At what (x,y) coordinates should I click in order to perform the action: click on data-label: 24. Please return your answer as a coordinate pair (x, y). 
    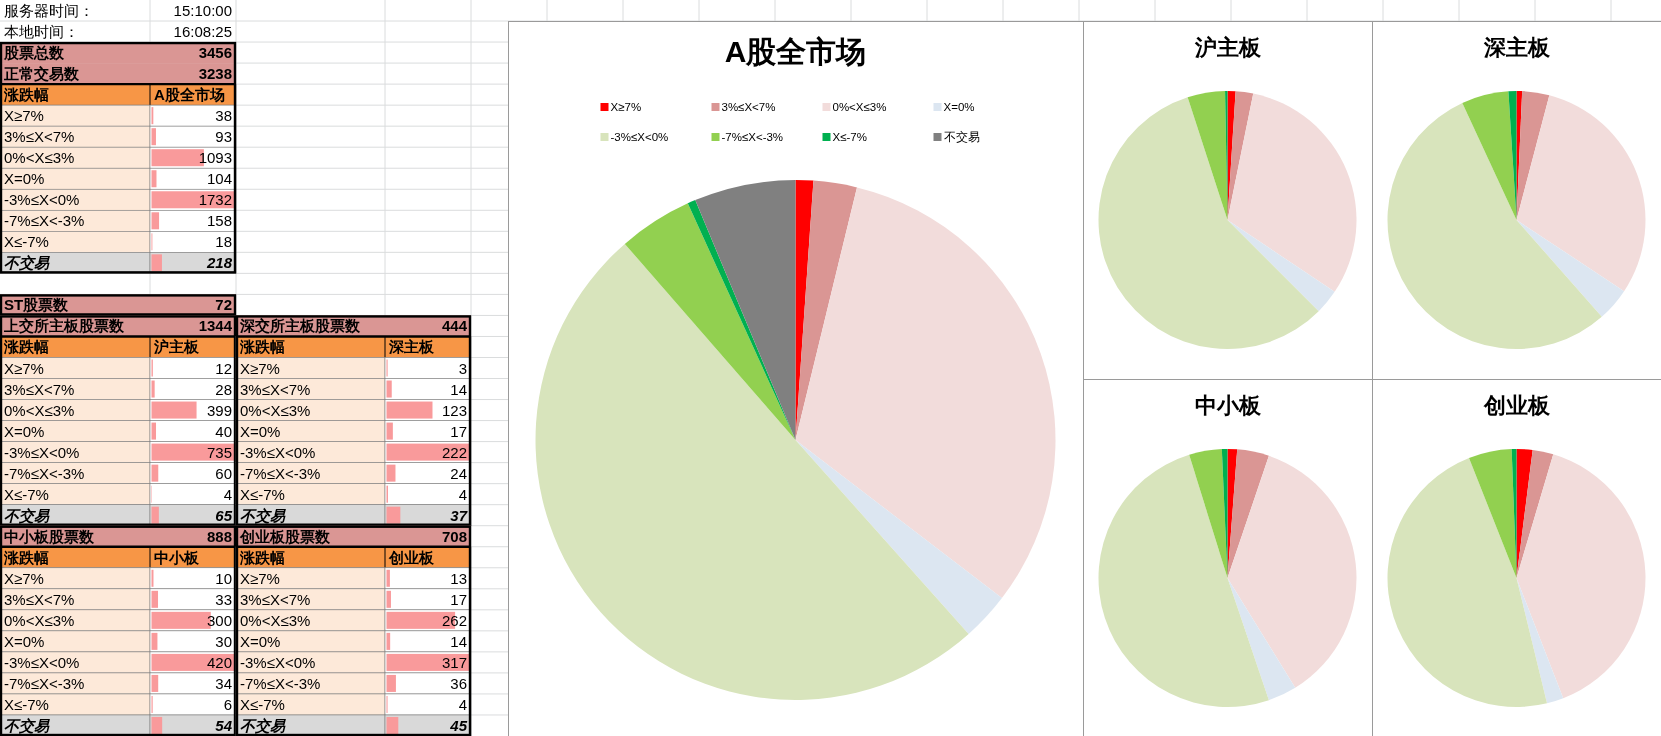
    Looking at the image, I should click on (458, 473).